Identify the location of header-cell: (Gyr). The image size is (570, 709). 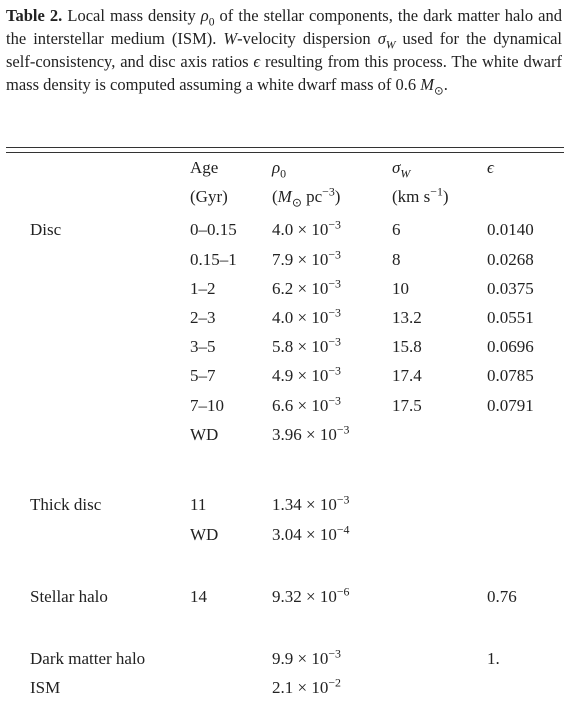
(209, 196).